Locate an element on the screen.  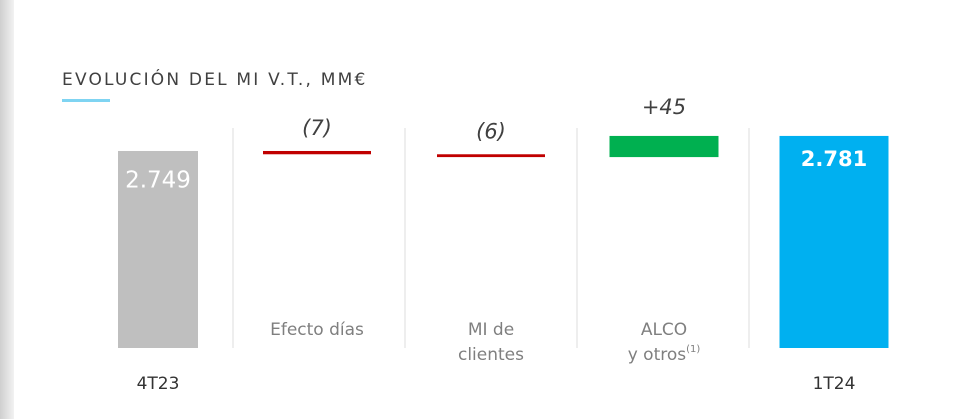
x-tick-label: 4T23 is located at coordinates (158, 384).